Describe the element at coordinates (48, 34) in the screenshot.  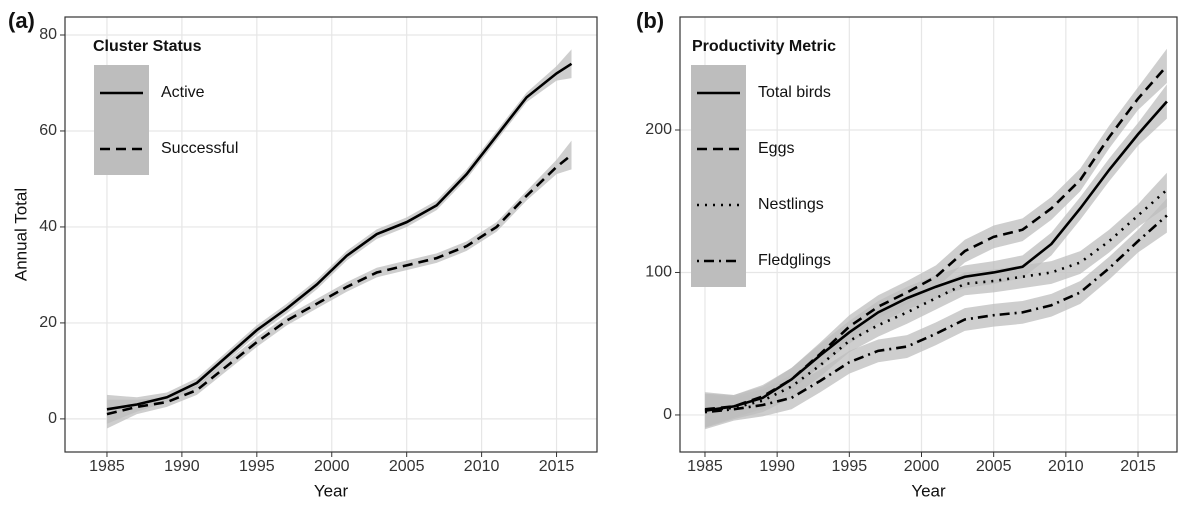
I see `y-tick-label: 80` at that location.